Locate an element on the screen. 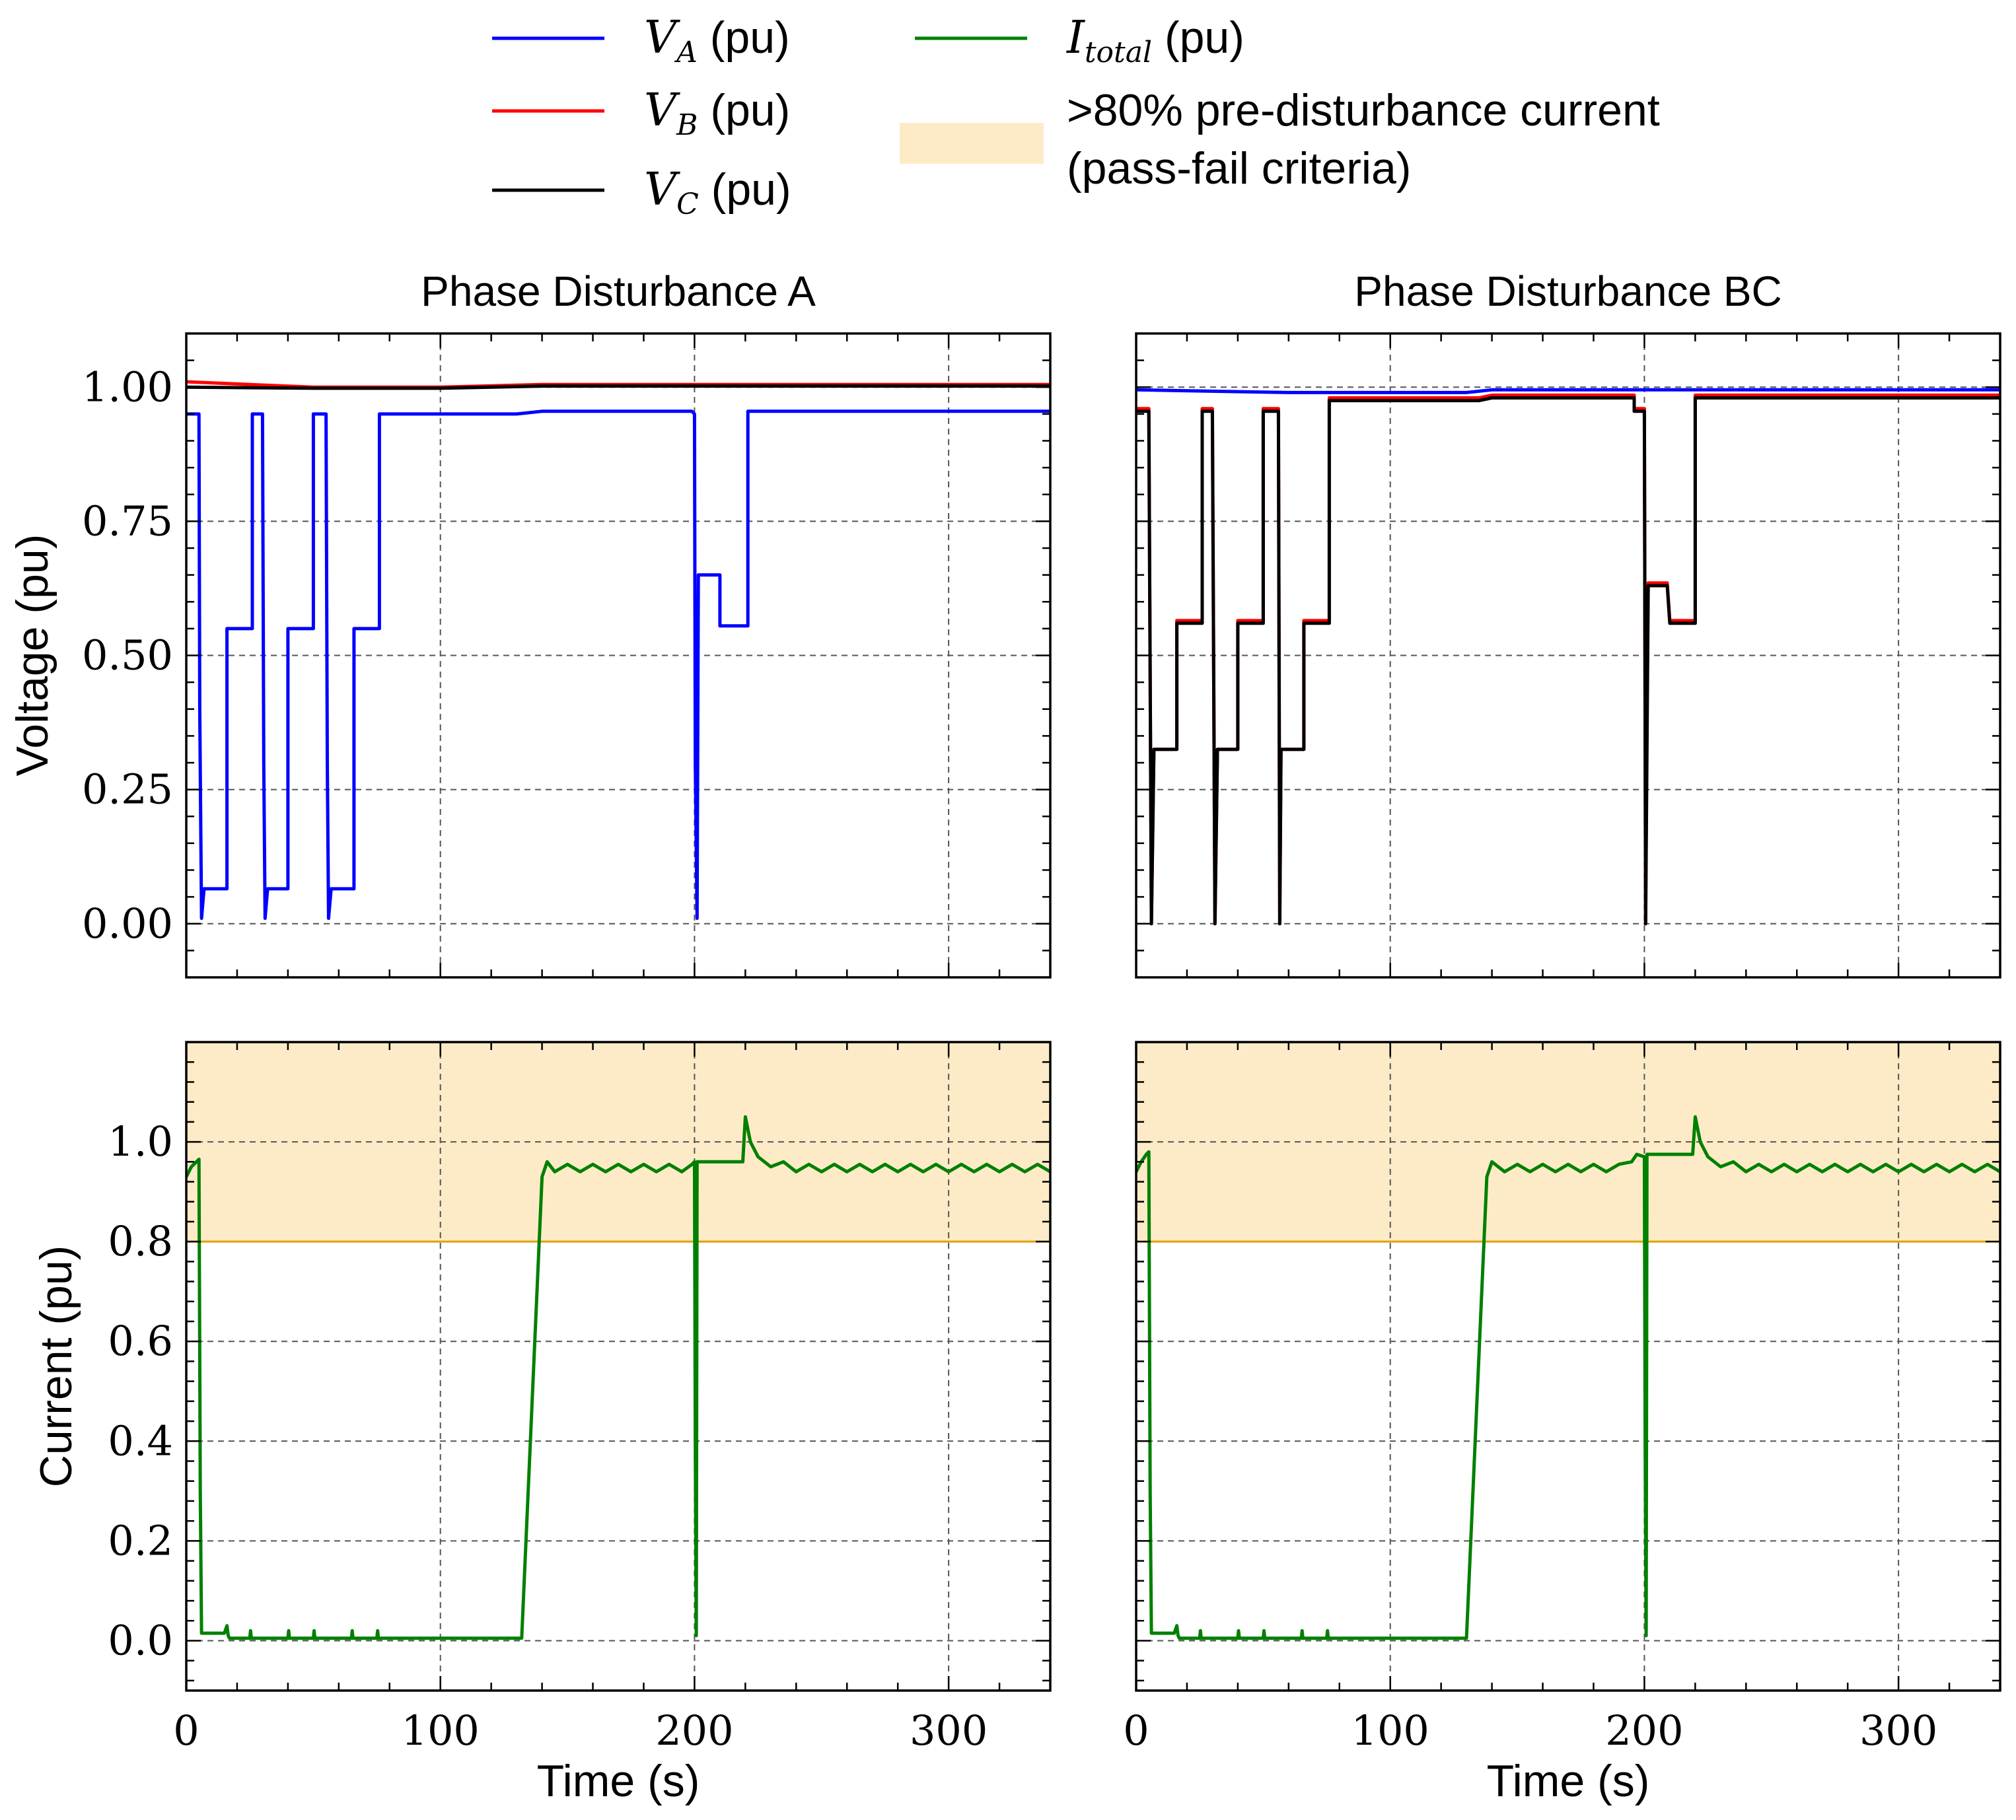 The width and height of the screenshot is (2016, 1820). series-line-vb is located at coordinates (1568, 659).